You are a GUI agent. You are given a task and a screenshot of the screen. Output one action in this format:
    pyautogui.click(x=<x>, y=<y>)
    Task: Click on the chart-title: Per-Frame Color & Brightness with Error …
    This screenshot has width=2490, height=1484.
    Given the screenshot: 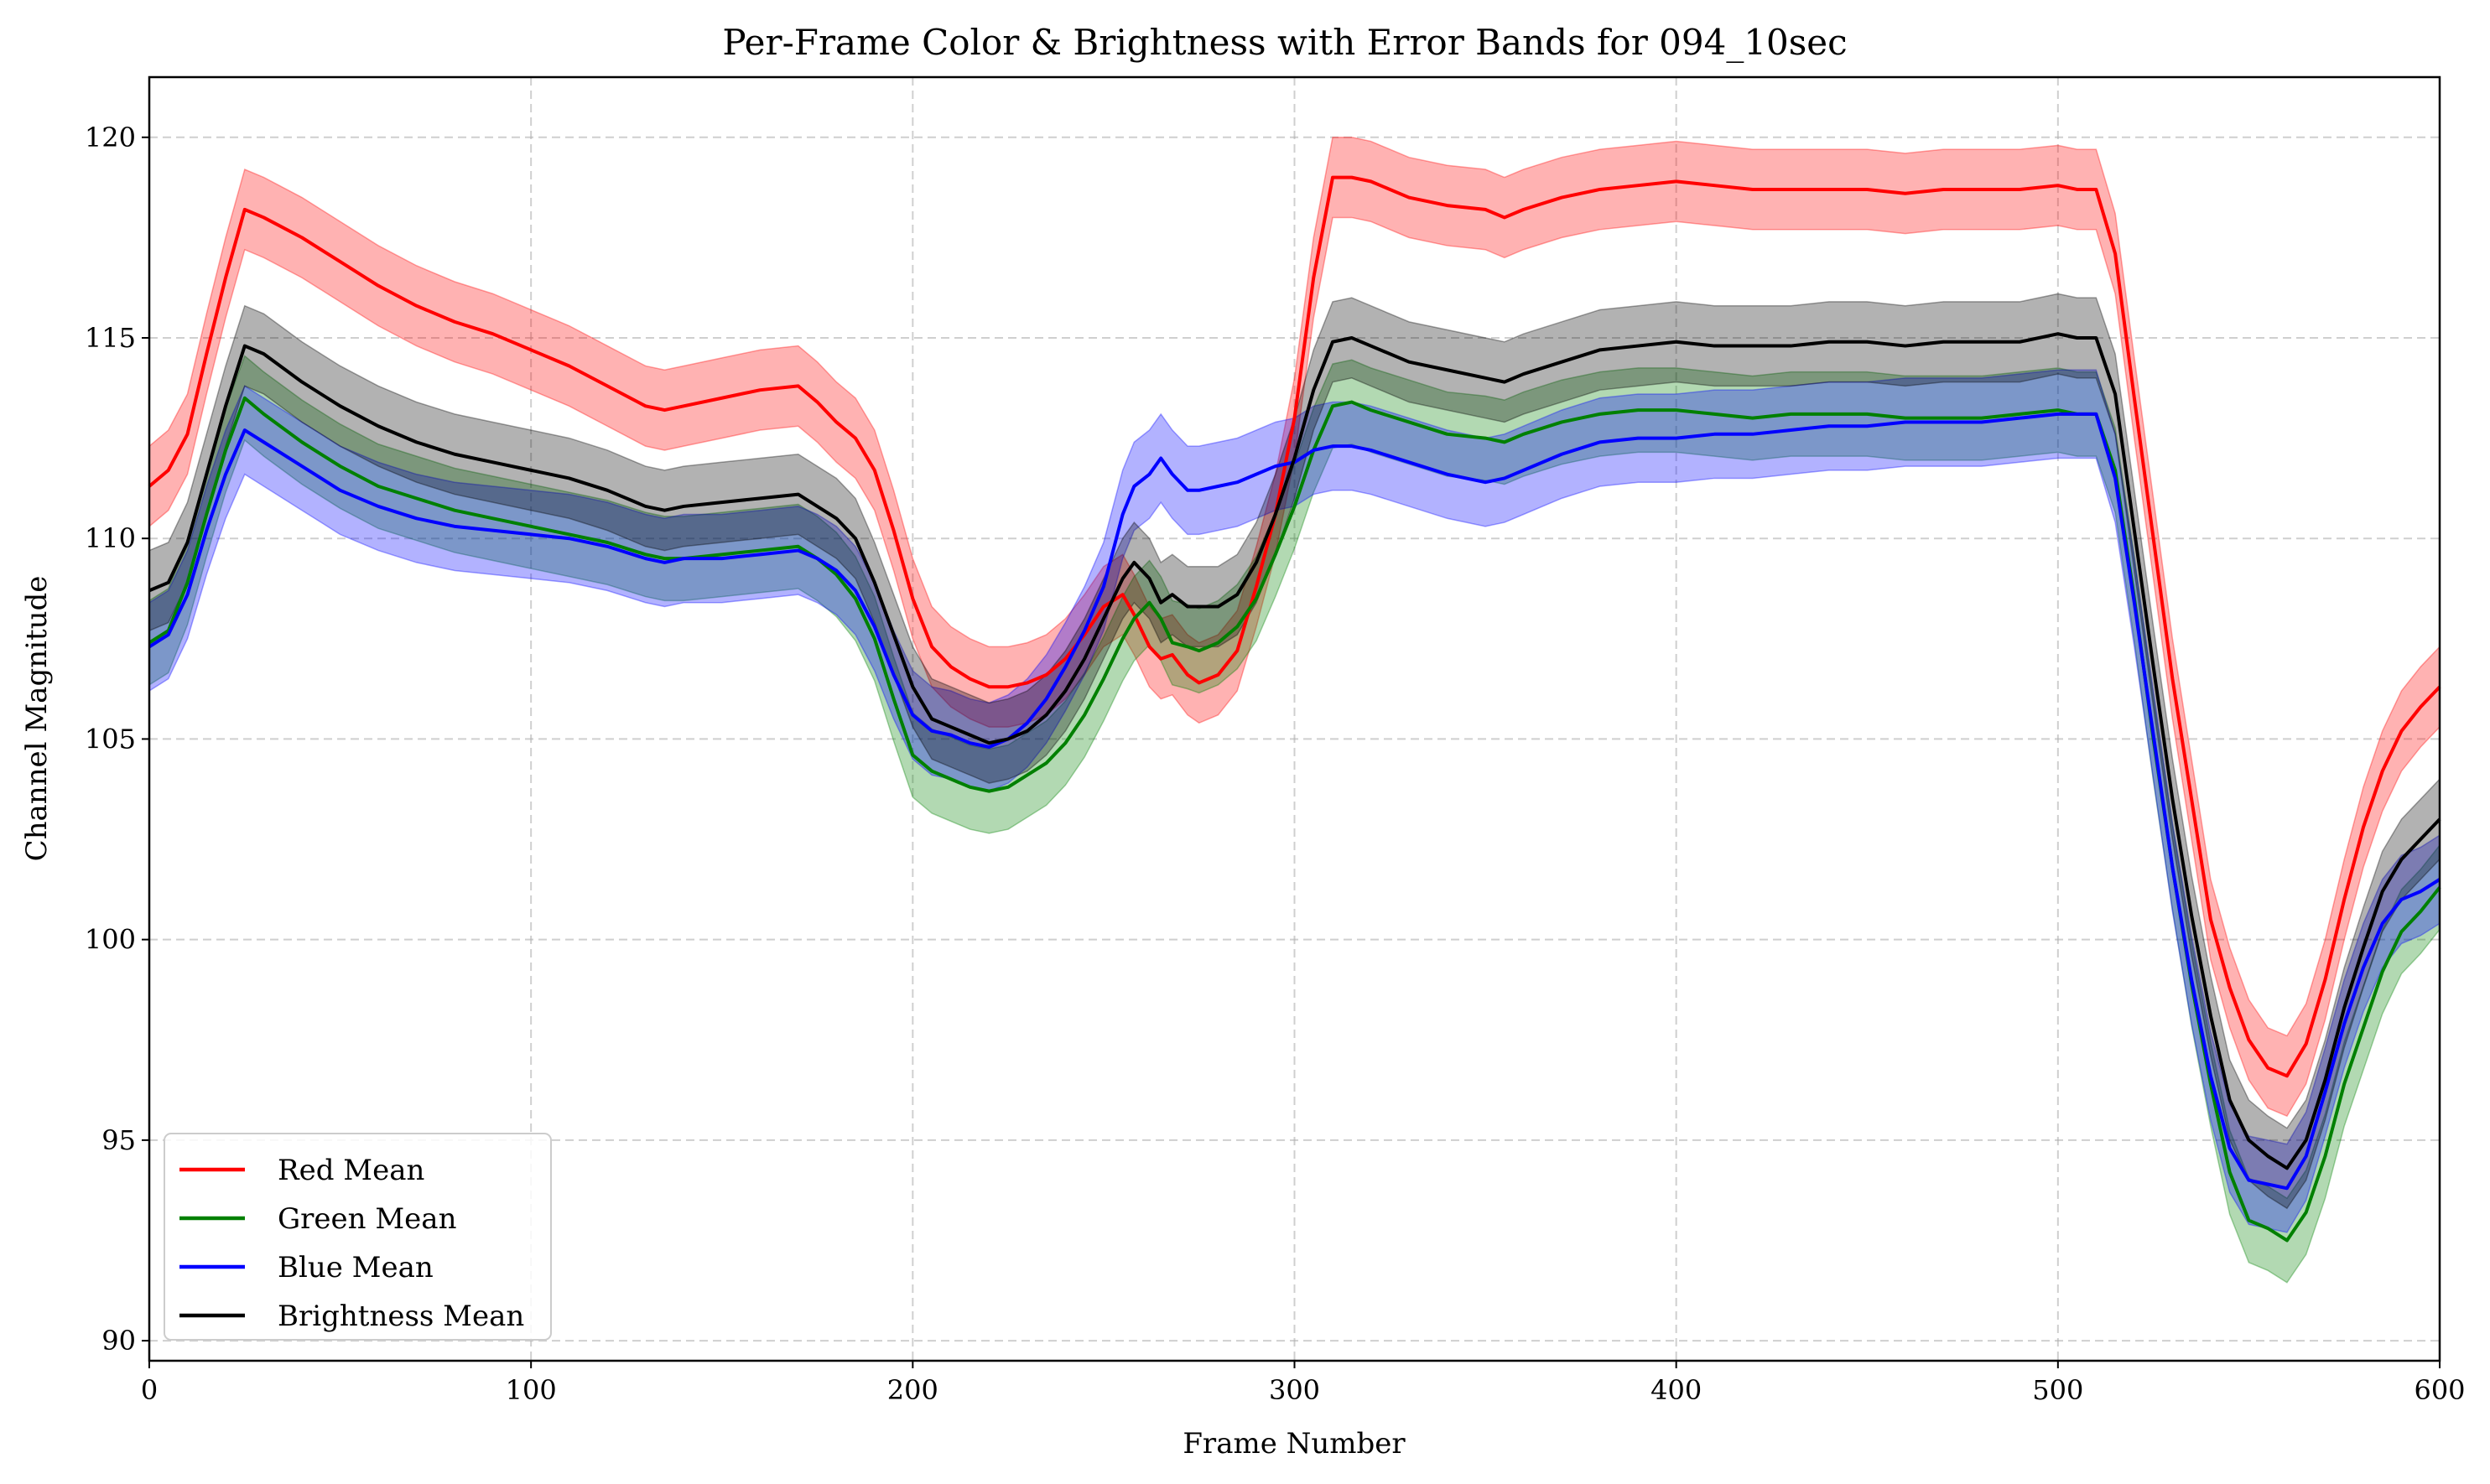 What is the action you would take?
    pyautogui.click(x=1284, y=42)
    